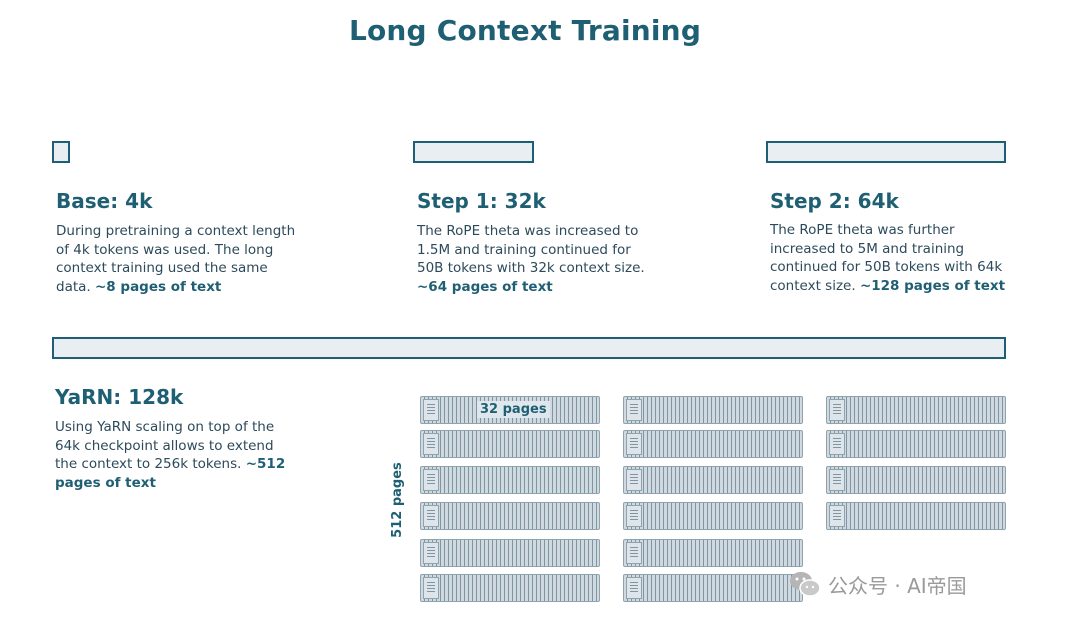 The height and width of the screenshot is (627, 1080). I want to click on page-stack: 32 pages, so click(510, 410).